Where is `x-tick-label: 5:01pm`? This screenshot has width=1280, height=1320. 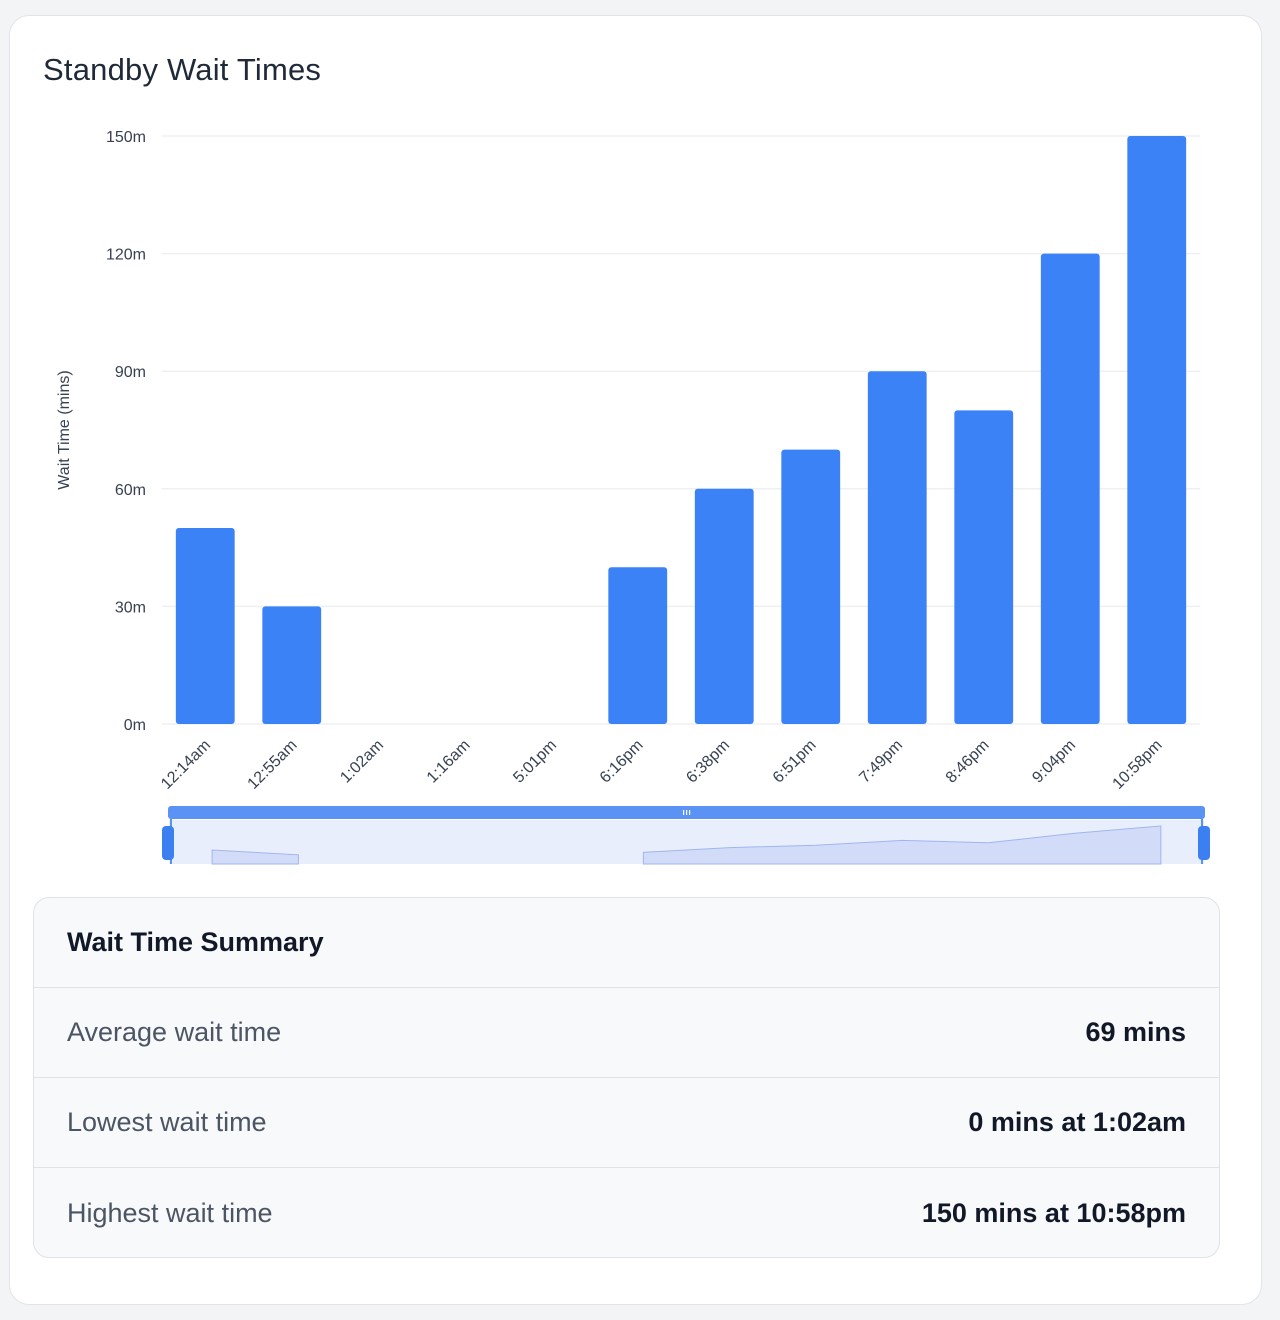
x-tick-label: 5:01pm is located at coordinates (535, 762).